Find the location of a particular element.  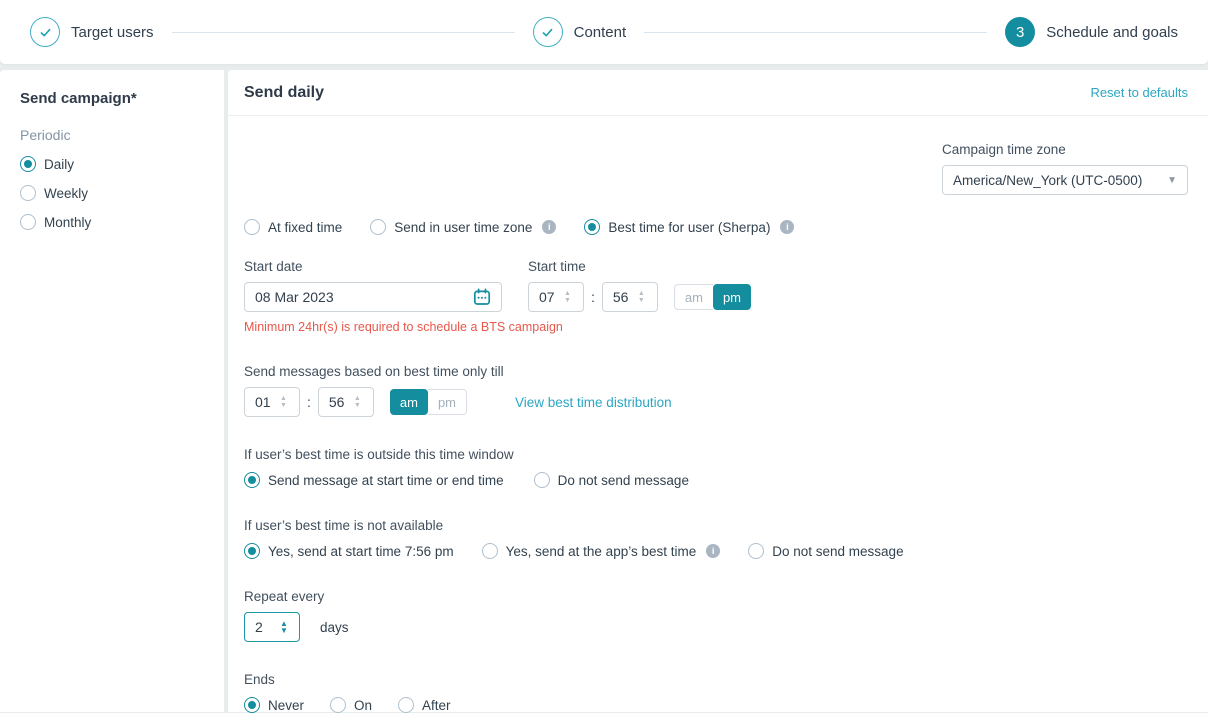

radio-label: Weekly is located at coordinates (66, 193).